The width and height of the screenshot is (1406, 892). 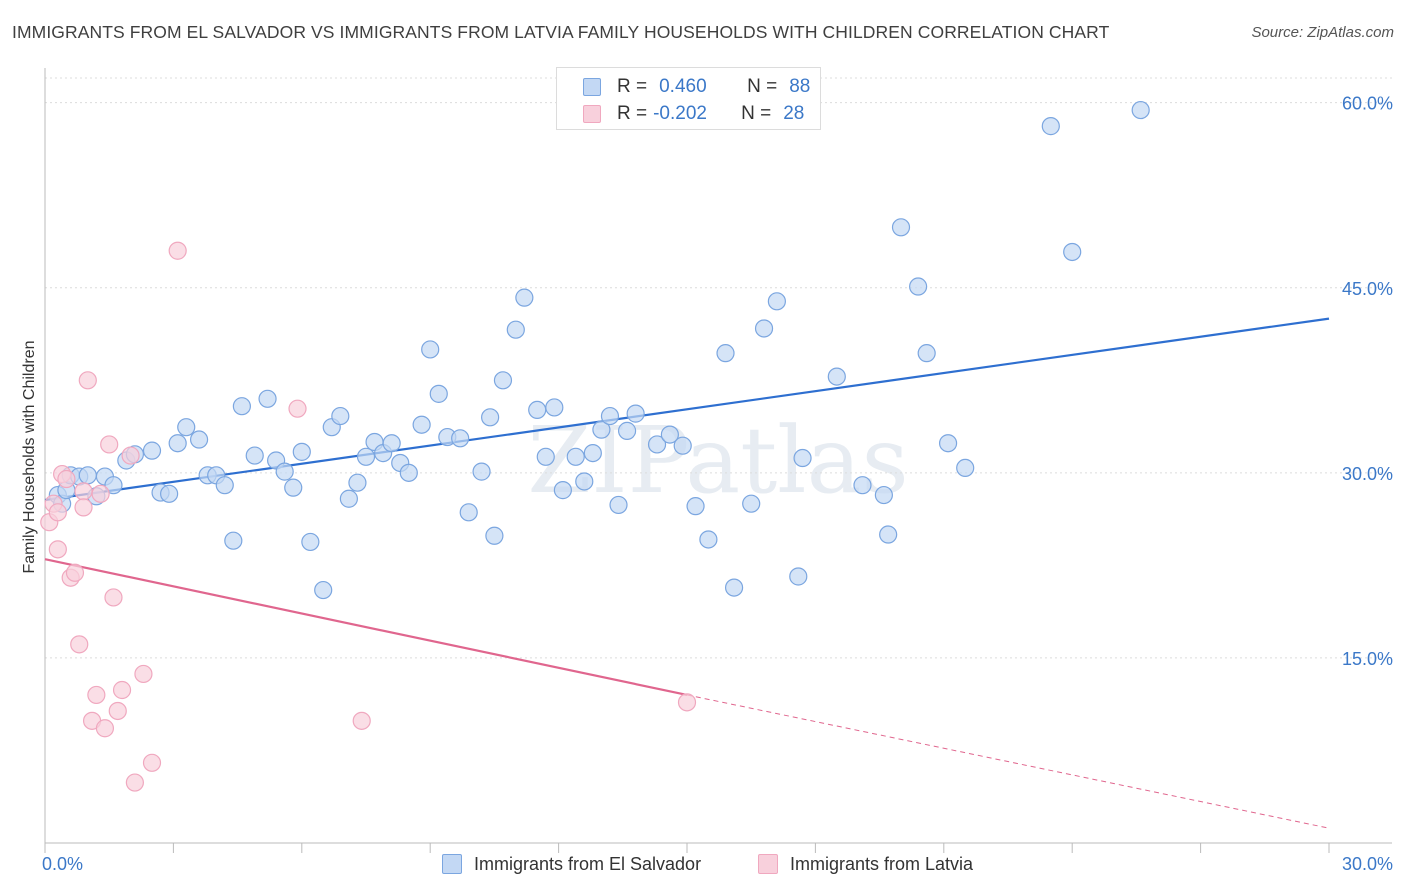 What do you see at coordinates (592, 87) in the screenshot?
I see `legend-swatch-el-salvador` at bounding box center [592, 87].